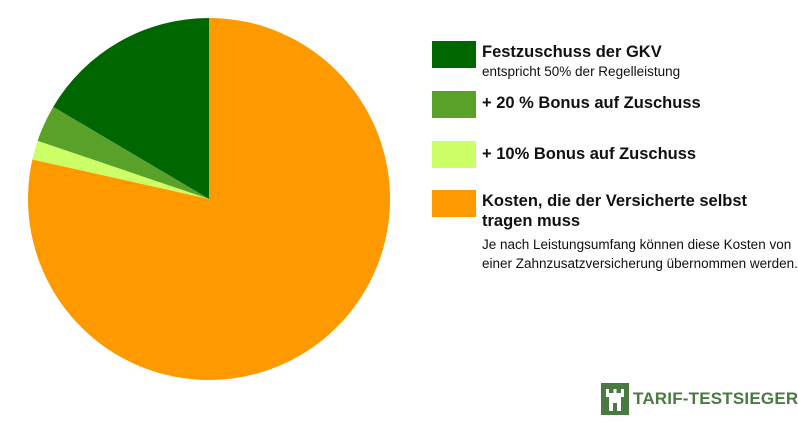  What do you see at coordinates (715, 398) in the screenshot?
I see `brand-name: TARIF-TESTSIEGER.DE` at bounding box center [715, 398].